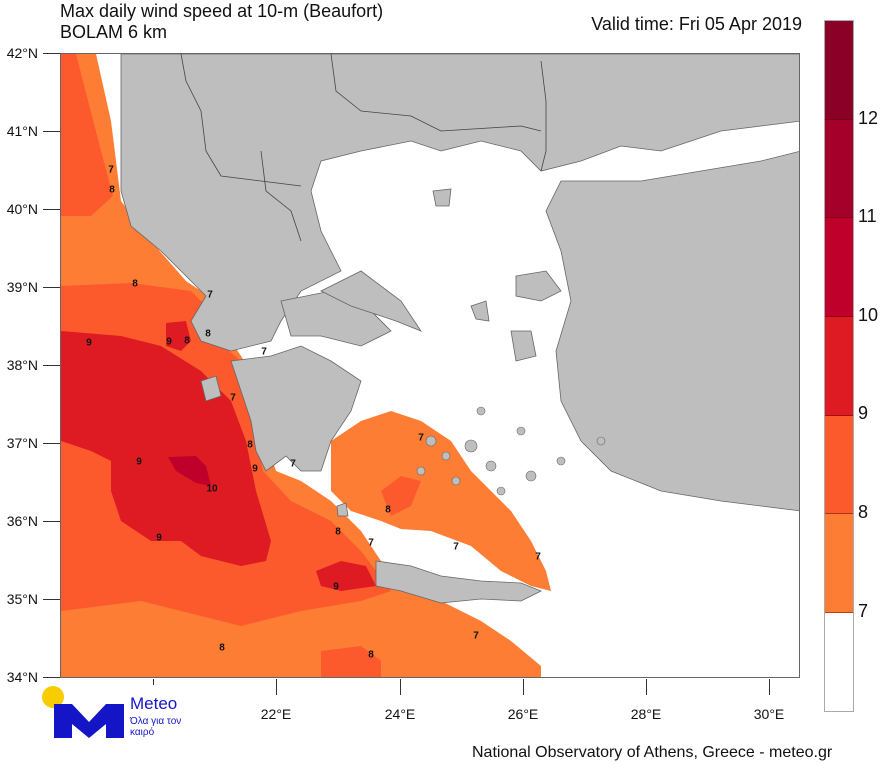 The height and width of the screenshot is (765, 880). Describe the element at coordinates (839, 70) in the screenshot. I see `colorbar-segment-12plus` at that location.